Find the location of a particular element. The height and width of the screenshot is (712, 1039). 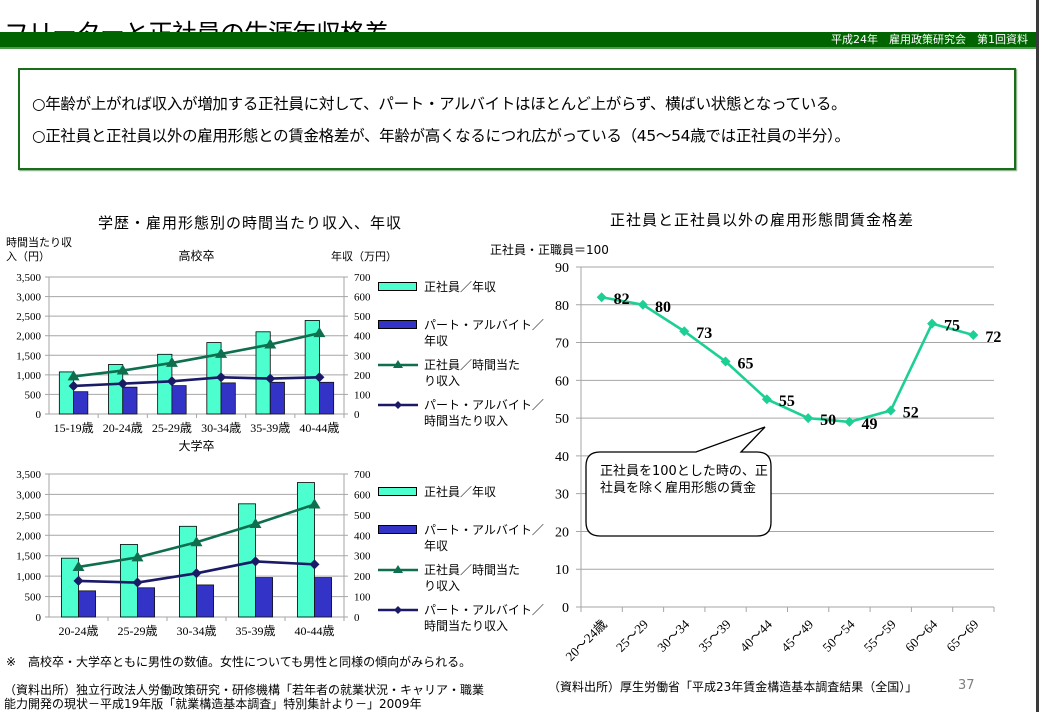

data-label: 49 is located at coordinates (869, 424).